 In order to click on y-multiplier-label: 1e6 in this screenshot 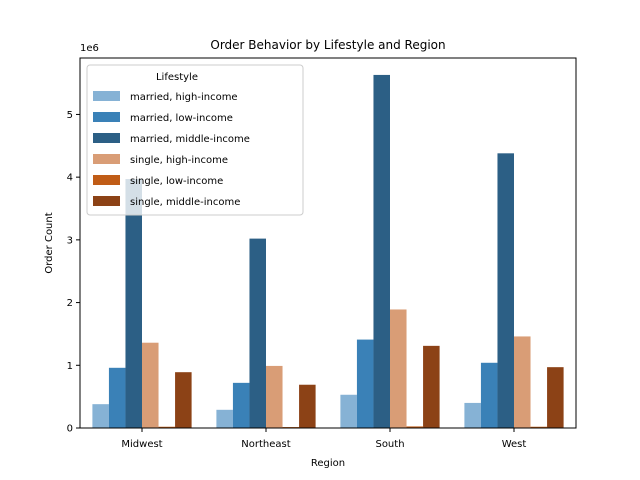, I will do `click(89, 48)`.